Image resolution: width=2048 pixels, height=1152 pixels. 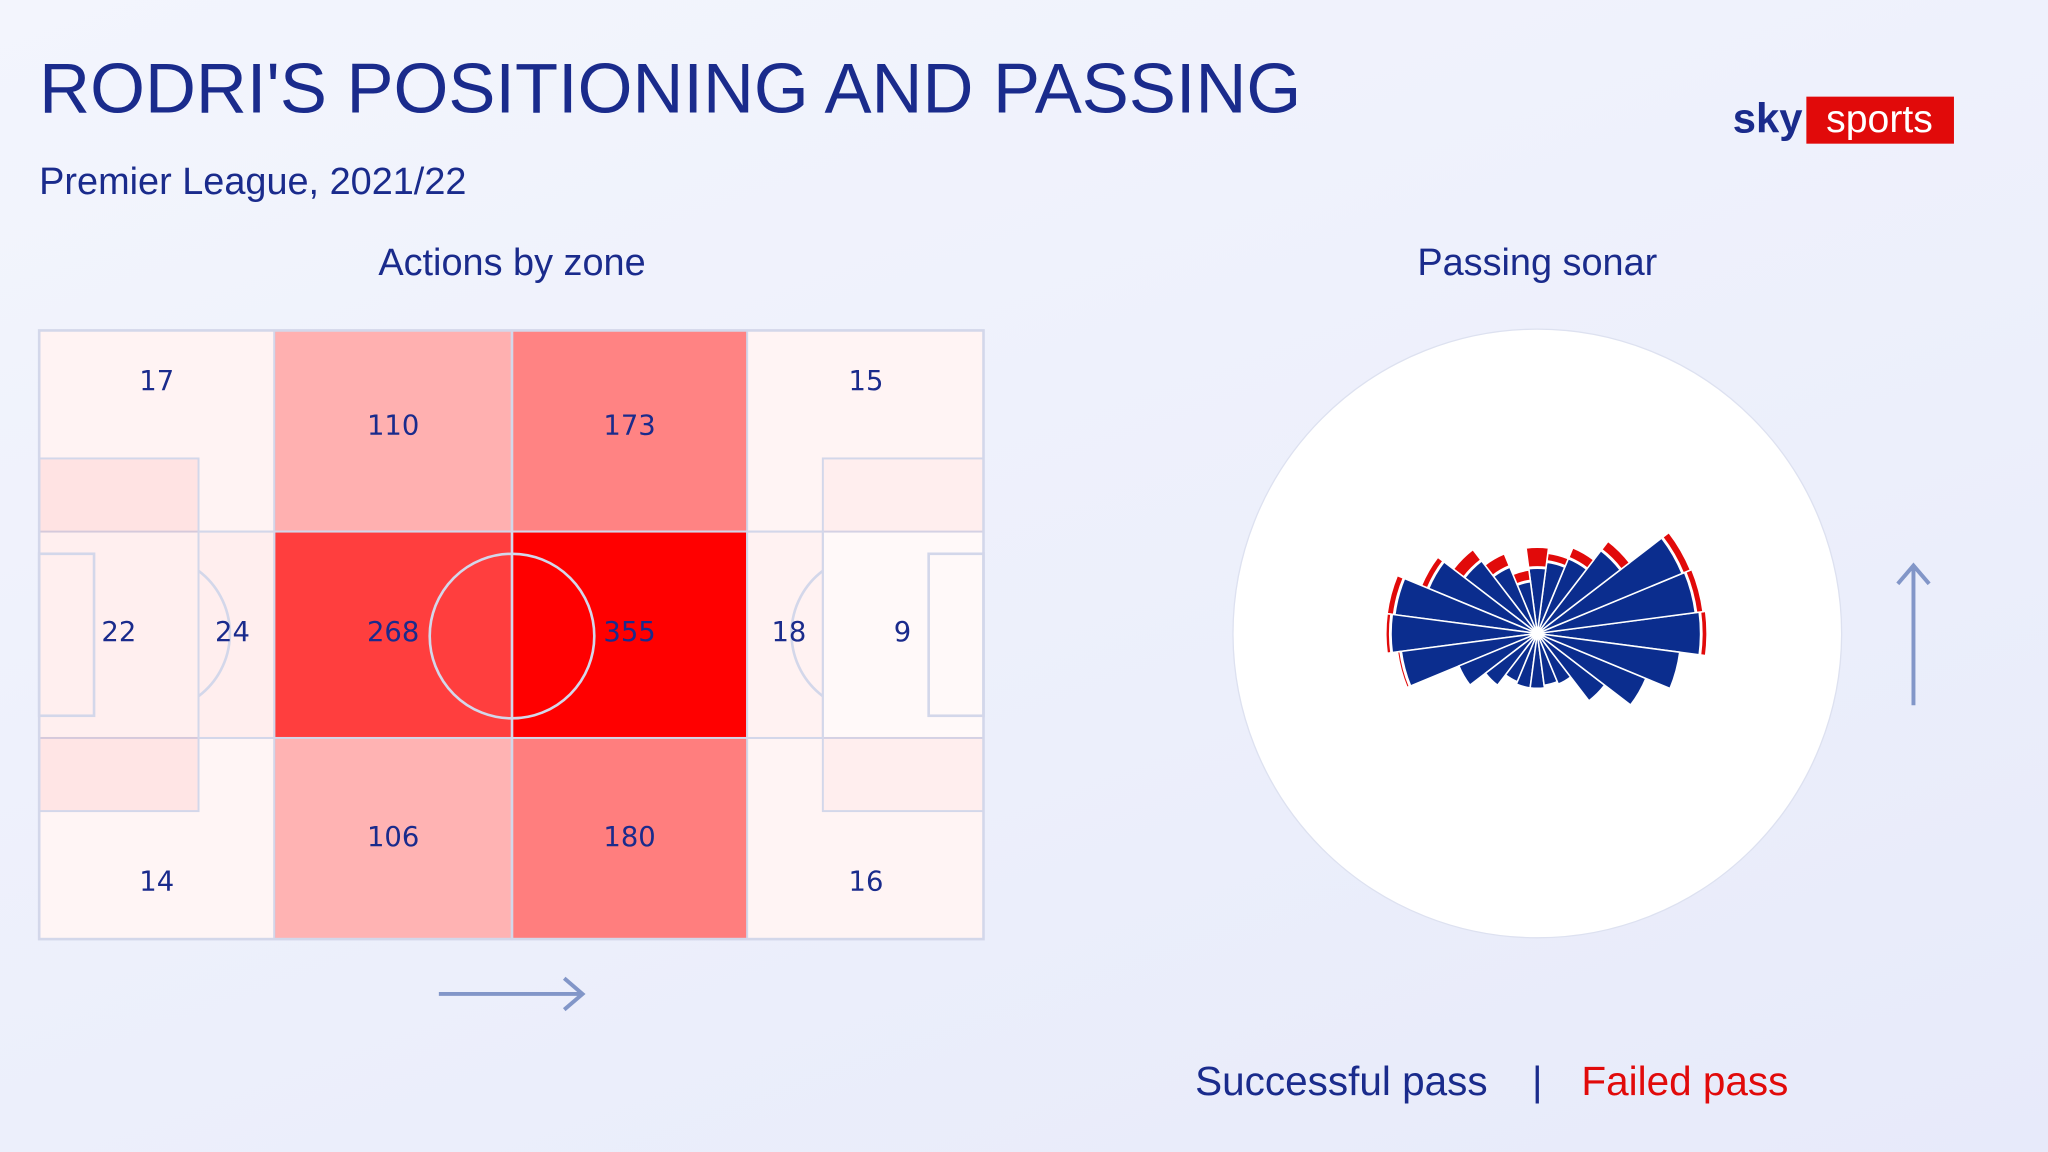 I want to click on zone-label: 355, so click(x=629, y=632).